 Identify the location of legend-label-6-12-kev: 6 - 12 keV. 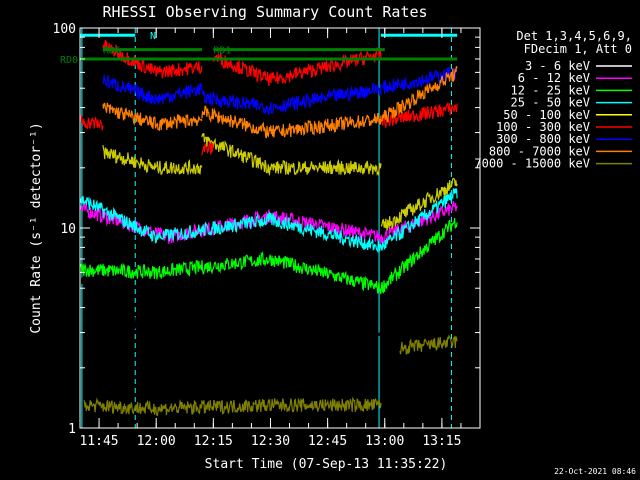
(554, 78).